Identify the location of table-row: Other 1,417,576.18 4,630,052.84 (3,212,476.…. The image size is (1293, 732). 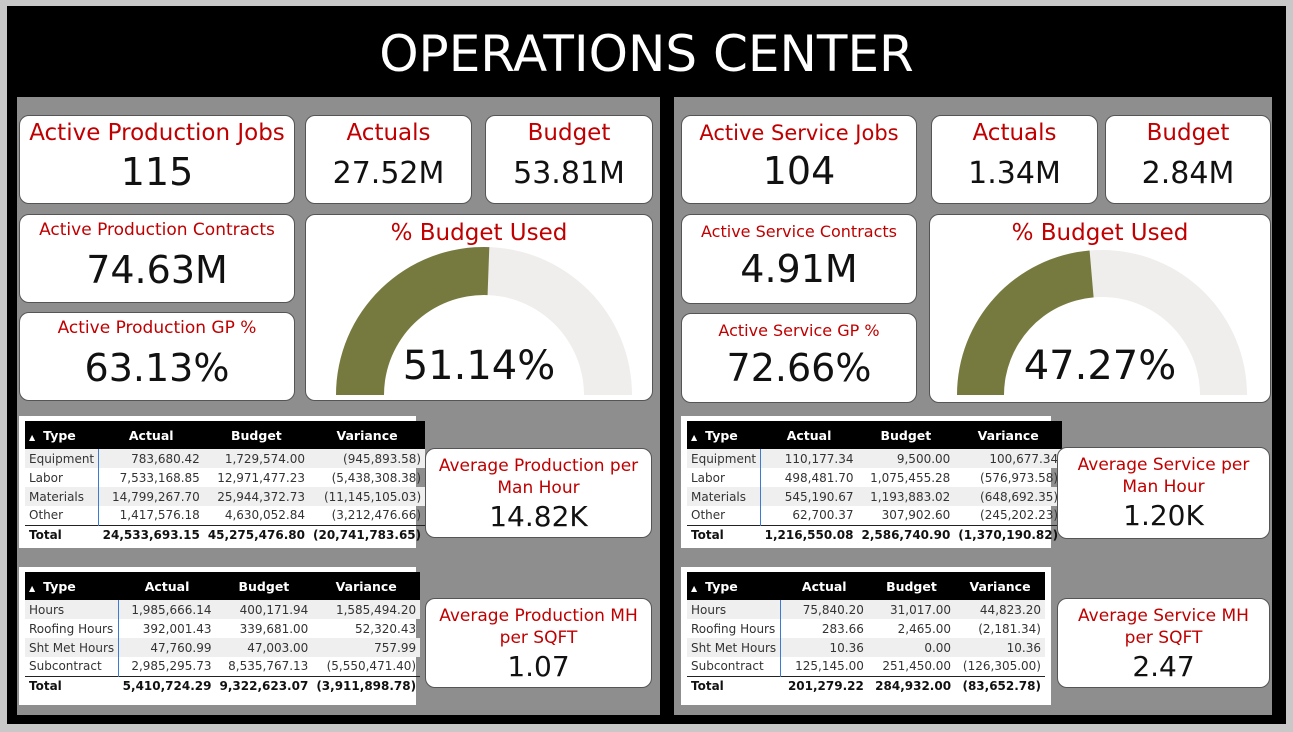
(225, 515).